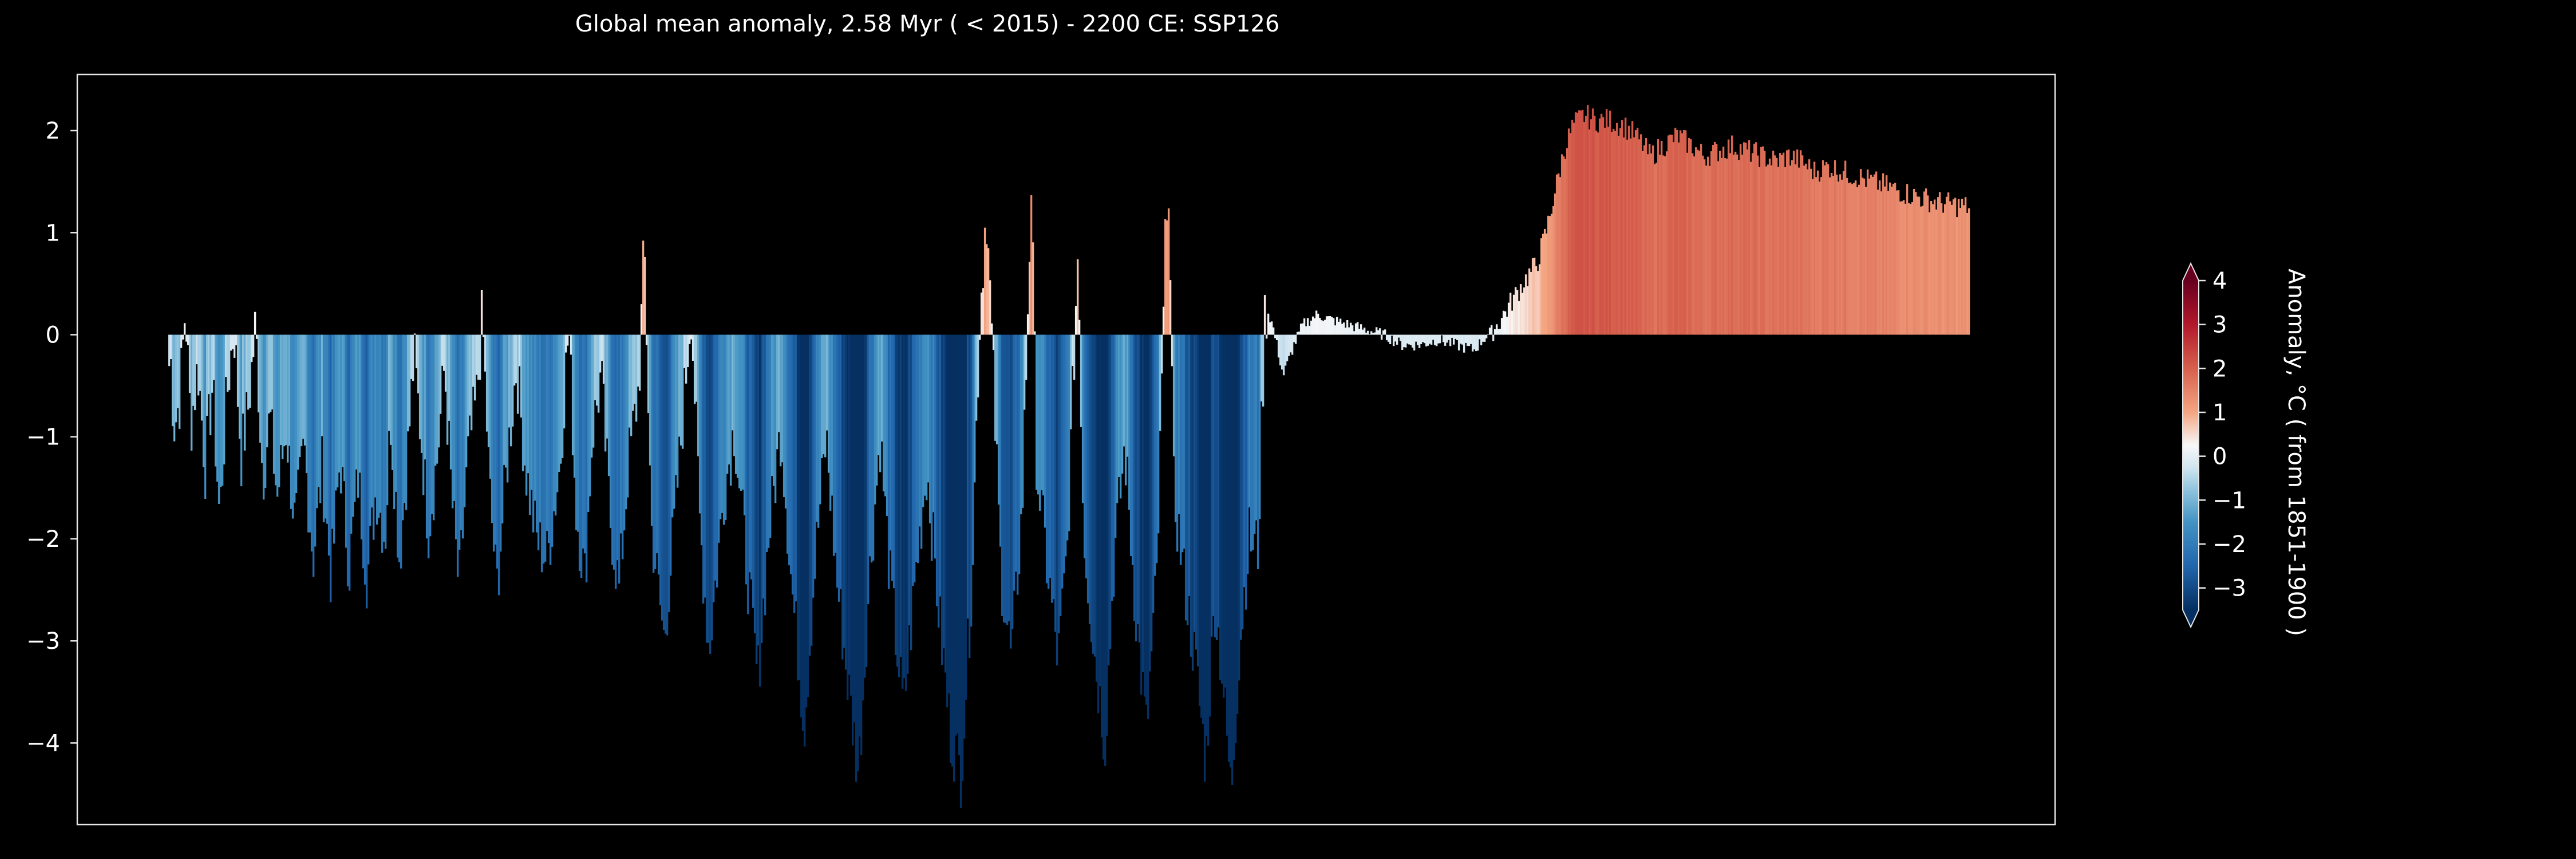 The height and width of the screenshot is (859, 2576). What do you see at coordinates (2229, 500) in the screenshot?
I see `colorbar-tick-label: −1` at bounding box center [2229, 500].